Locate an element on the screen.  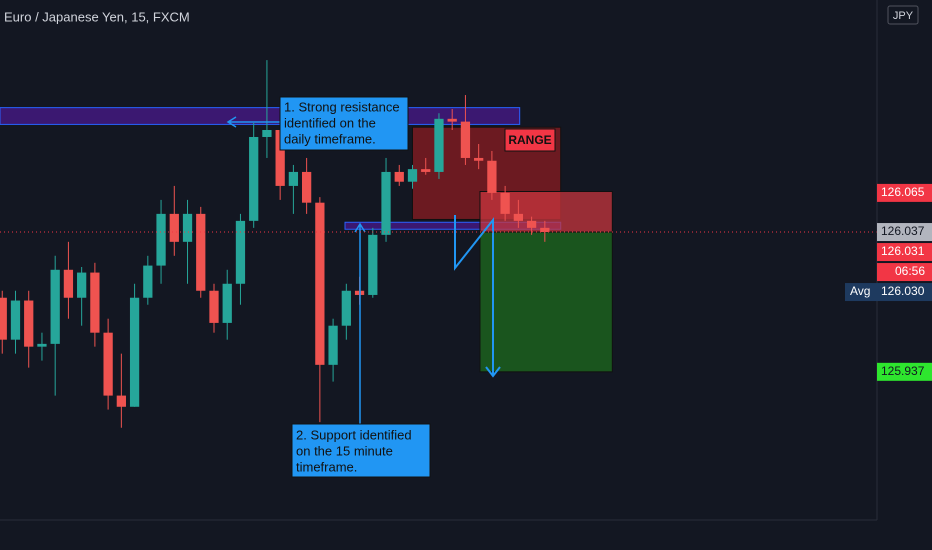
range-label: RANGE is located at coordinates (529, 140).